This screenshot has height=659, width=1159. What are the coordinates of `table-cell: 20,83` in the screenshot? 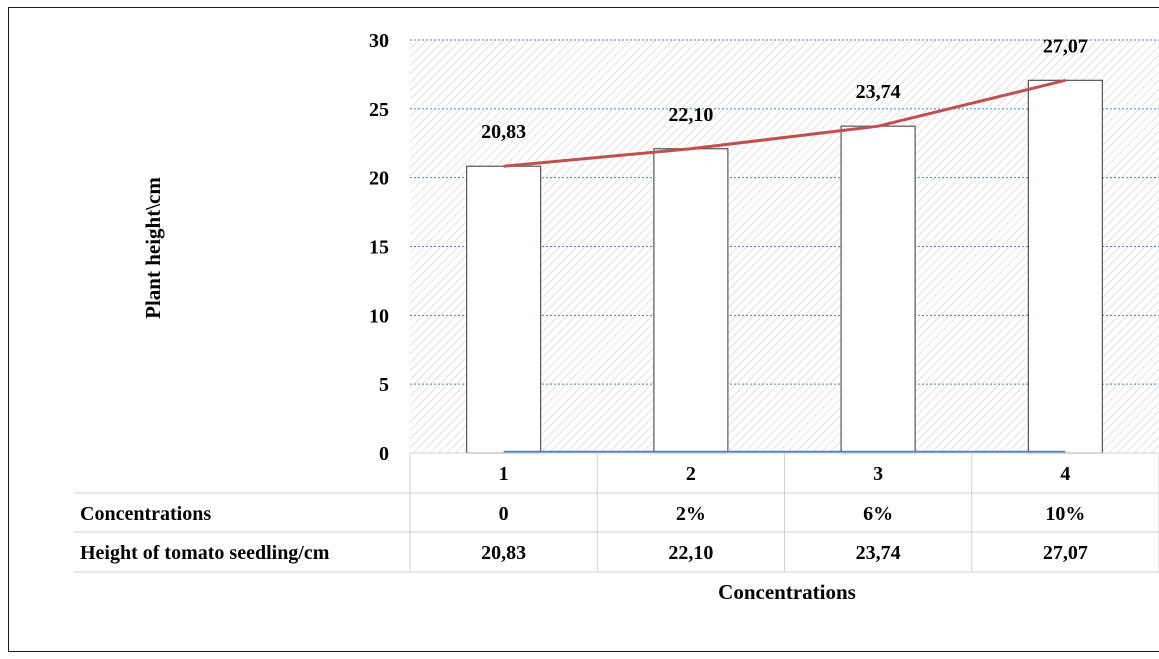 It's located at (503, 553).